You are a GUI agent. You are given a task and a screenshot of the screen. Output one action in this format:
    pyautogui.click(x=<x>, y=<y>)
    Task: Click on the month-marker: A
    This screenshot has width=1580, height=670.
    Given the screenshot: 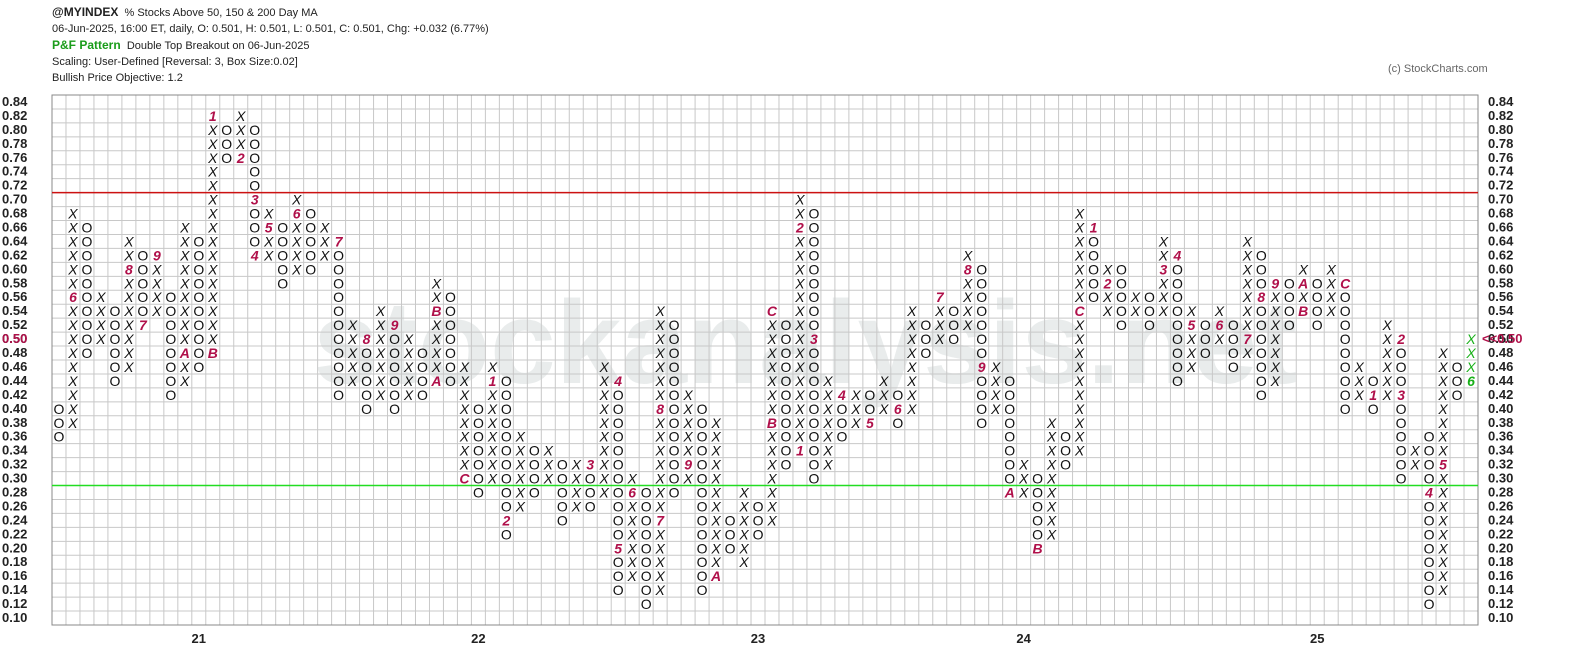 What is the action you would take?
    pyautogui.click(x=435, y=381)
    